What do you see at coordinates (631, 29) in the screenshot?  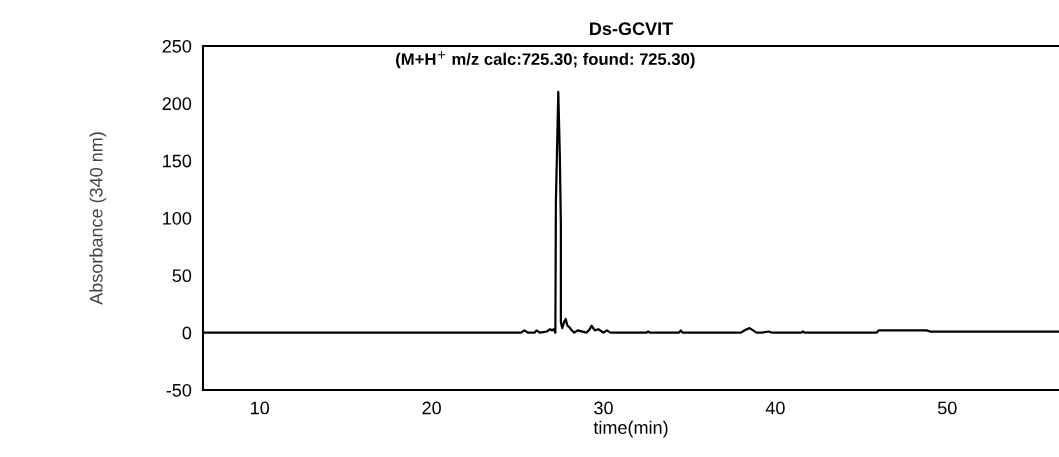 I see `chart-title: Ds-GCVIT` at bounding box center [631, 29].